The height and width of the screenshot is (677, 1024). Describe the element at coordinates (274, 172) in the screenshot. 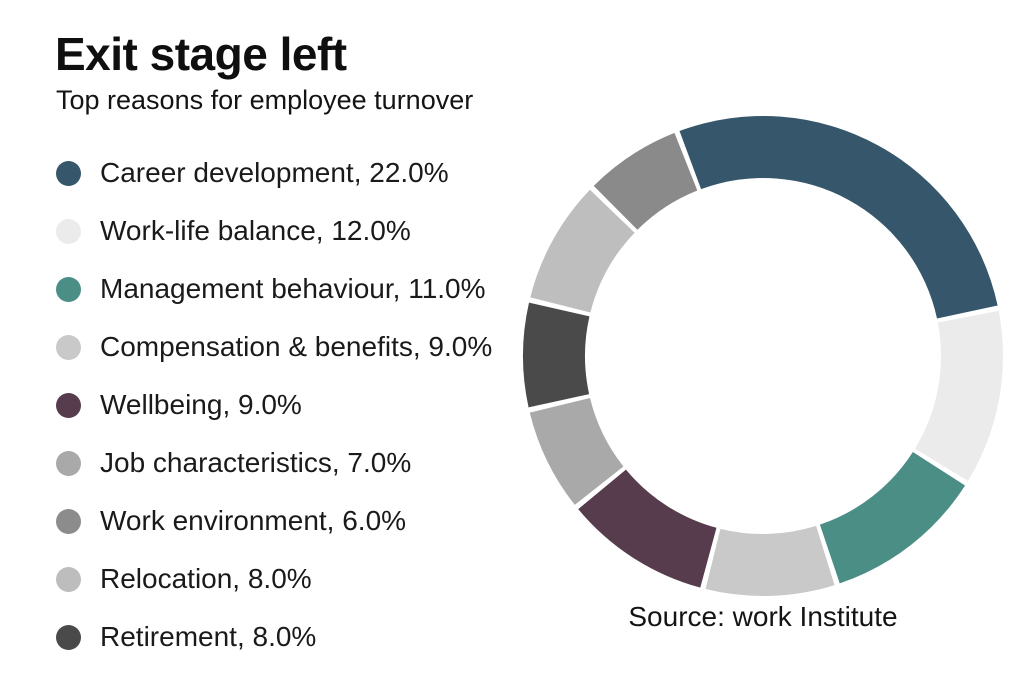

I see `legend-label-career-development: Career development, 22.0%` at that location.